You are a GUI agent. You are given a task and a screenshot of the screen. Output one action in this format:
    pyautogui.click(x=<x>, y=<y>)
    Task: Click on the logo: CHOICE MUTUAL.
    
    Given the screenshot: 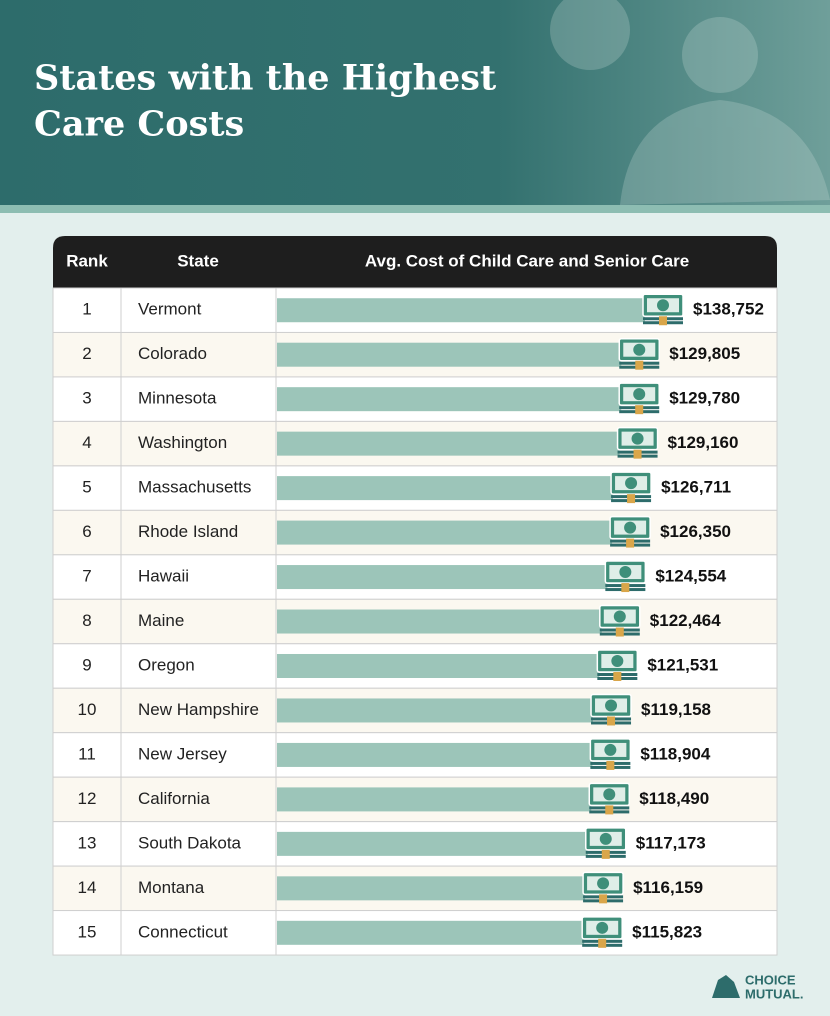 What is the action you would take?
    pyautogui.click(x=758, y=986)
    